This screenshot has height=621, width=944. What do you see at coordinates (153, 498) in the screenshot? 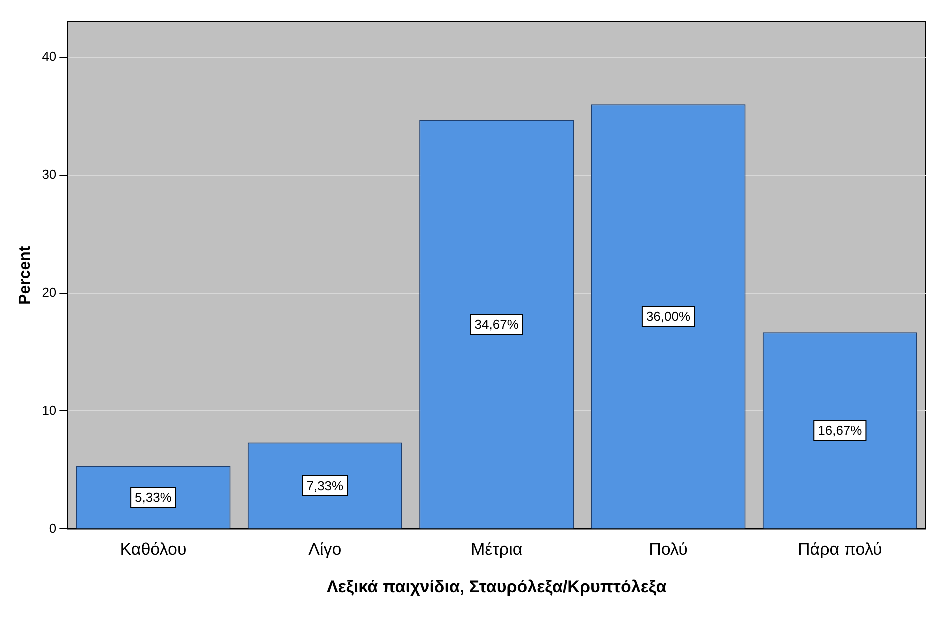
I see `data-label: 5,33%` at bounding box center [153, 498].